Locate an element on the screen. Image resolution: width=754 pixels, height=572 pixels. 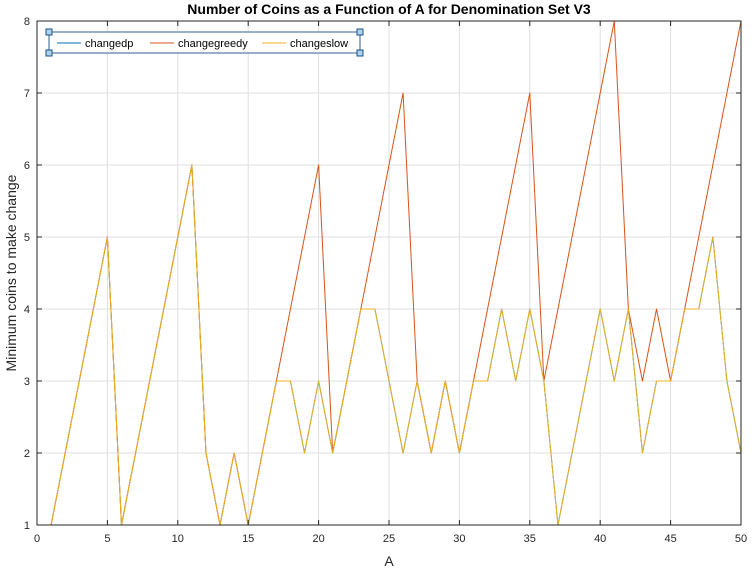
legend-label-changeslow: changeslow is located at coordinates (319, 44).